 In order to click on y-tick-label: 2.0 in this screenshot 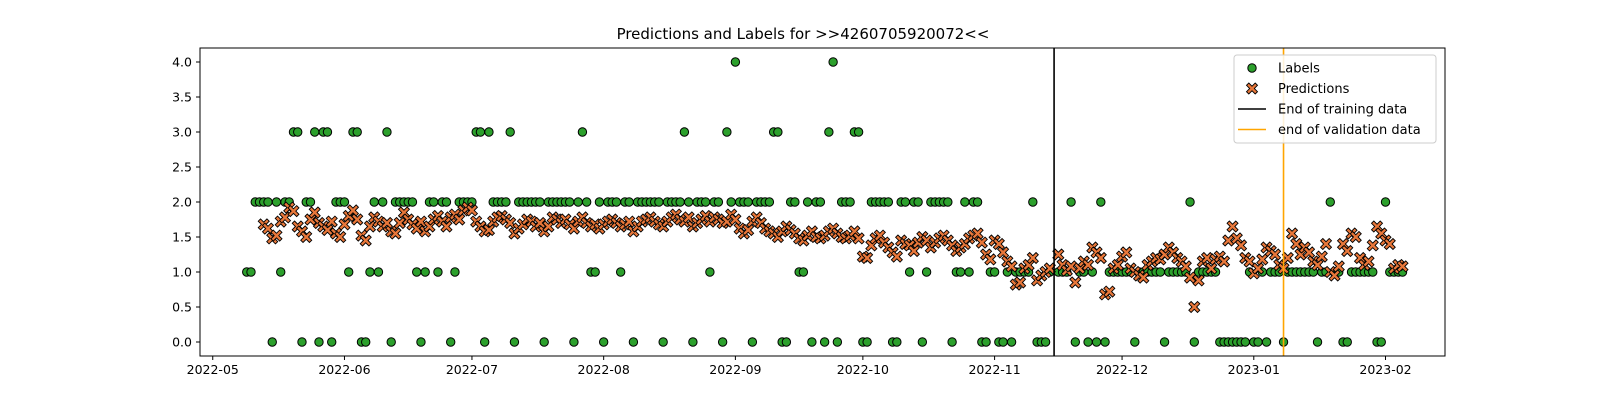, I will do `click(182, 202)`.